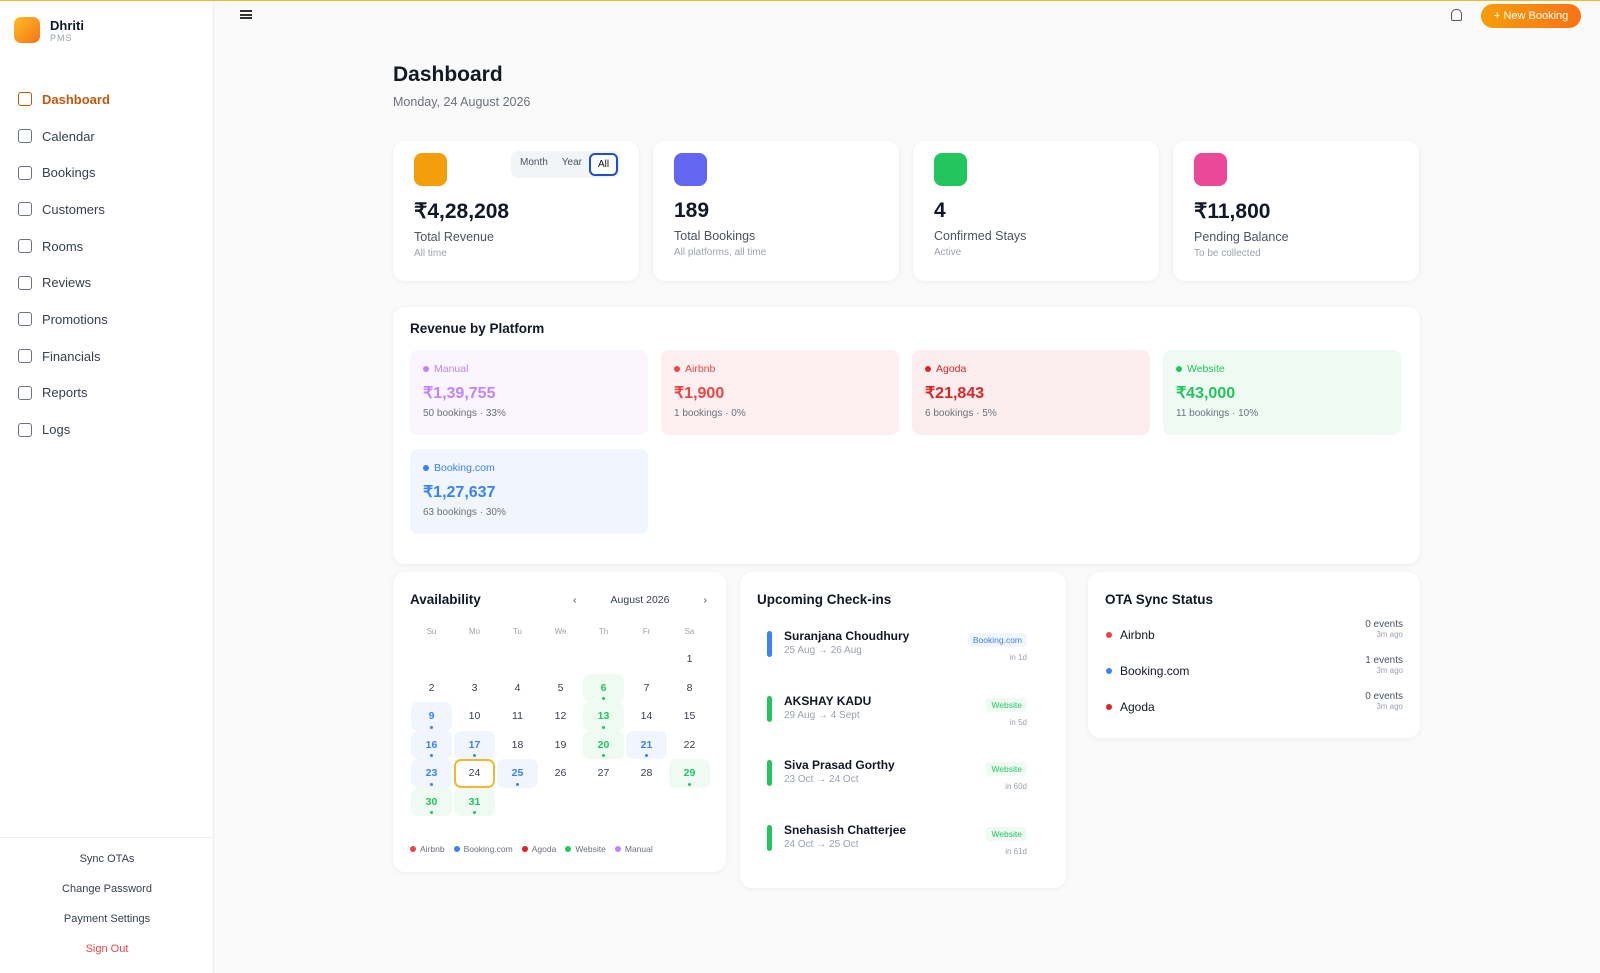 This screenshot has width=1600, height=973. Describe the element at coordinates (560, 688) in the screenshot. I see `day: 5` at that location.